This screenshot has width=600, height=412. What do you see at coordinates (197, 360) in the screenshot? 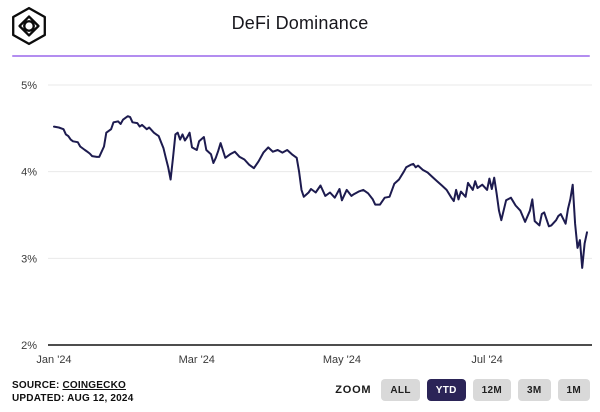
I see `x-tick-label: Mar '24` at bounding box center [197, 360].